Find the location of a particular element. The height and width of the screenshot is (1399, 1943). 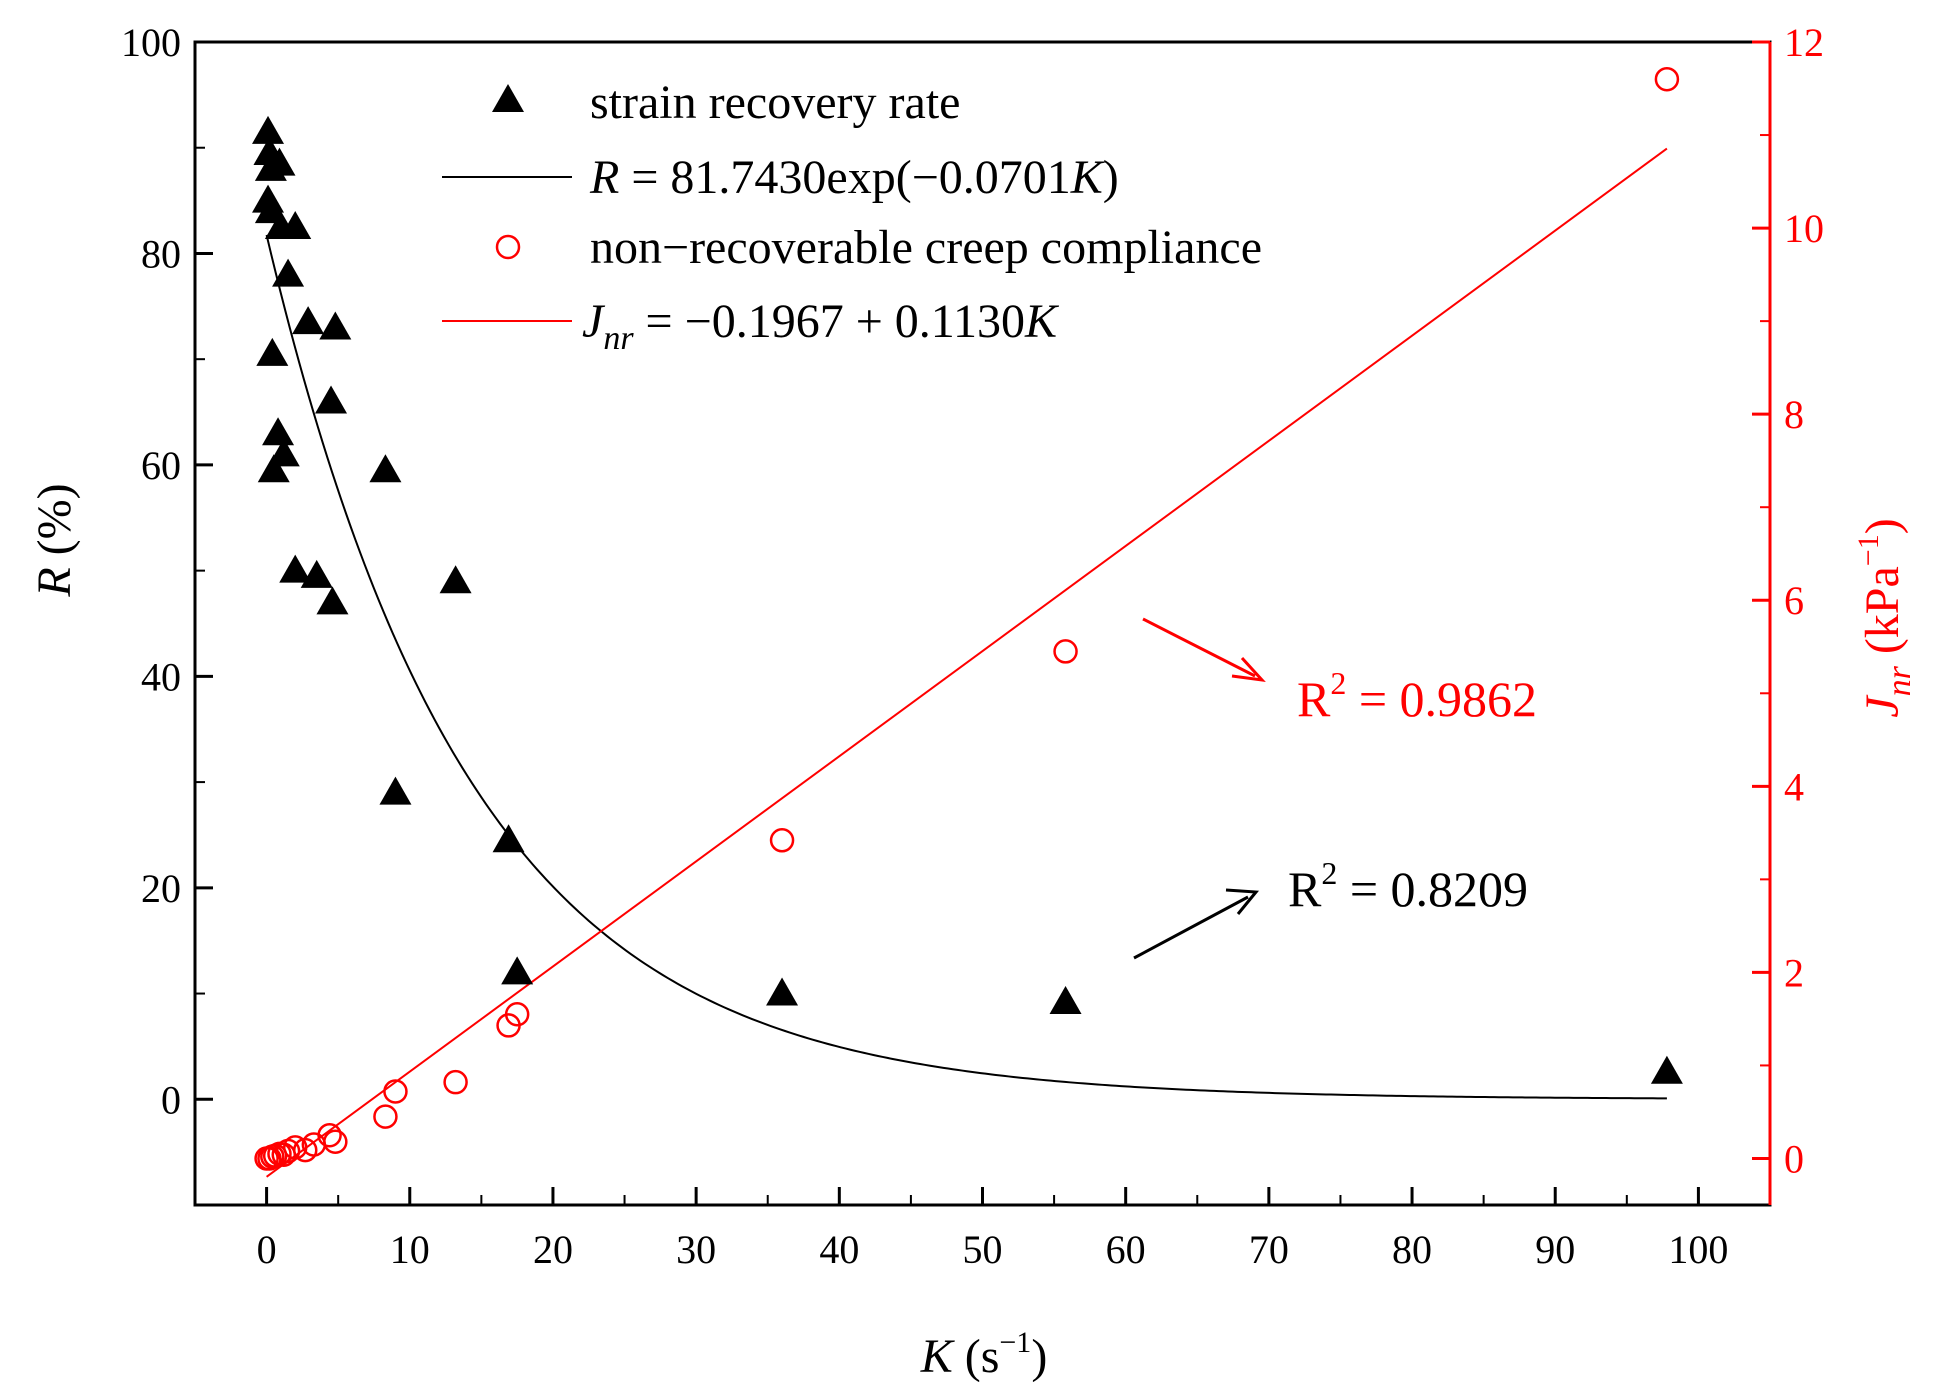

x-tick-label: 100 is located at coordinates (1698, 1249).